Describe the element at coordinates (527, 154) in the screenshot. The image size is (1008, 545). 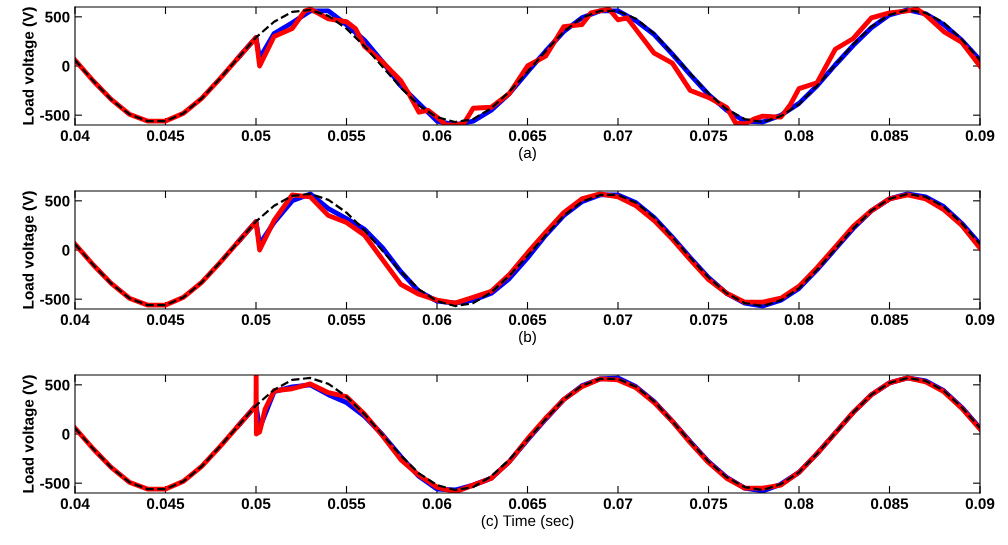
I see `x-axis-title: (a)` at that location.